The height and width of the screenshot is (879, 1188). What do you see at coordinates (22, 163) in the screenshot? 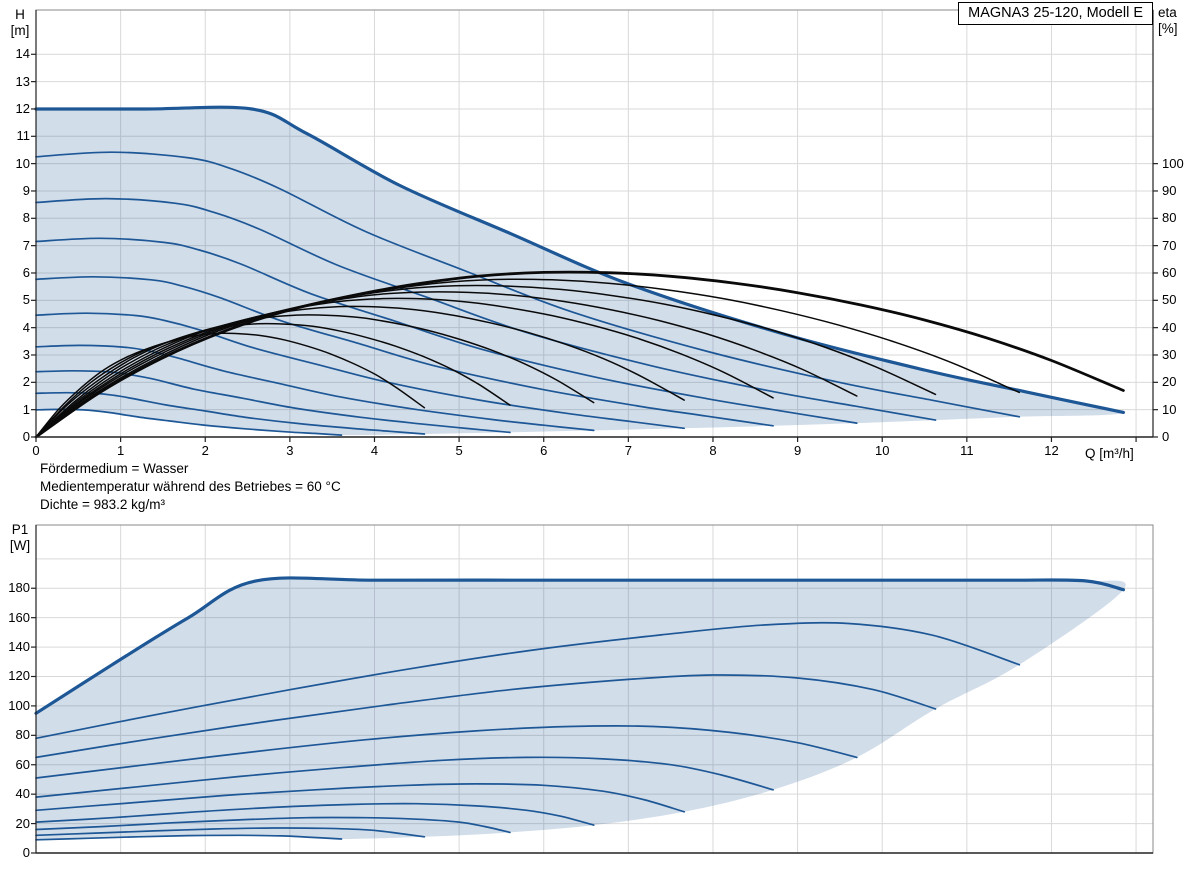
I see `hq-y-tick-label: 10` at bounding box center [22, 163].